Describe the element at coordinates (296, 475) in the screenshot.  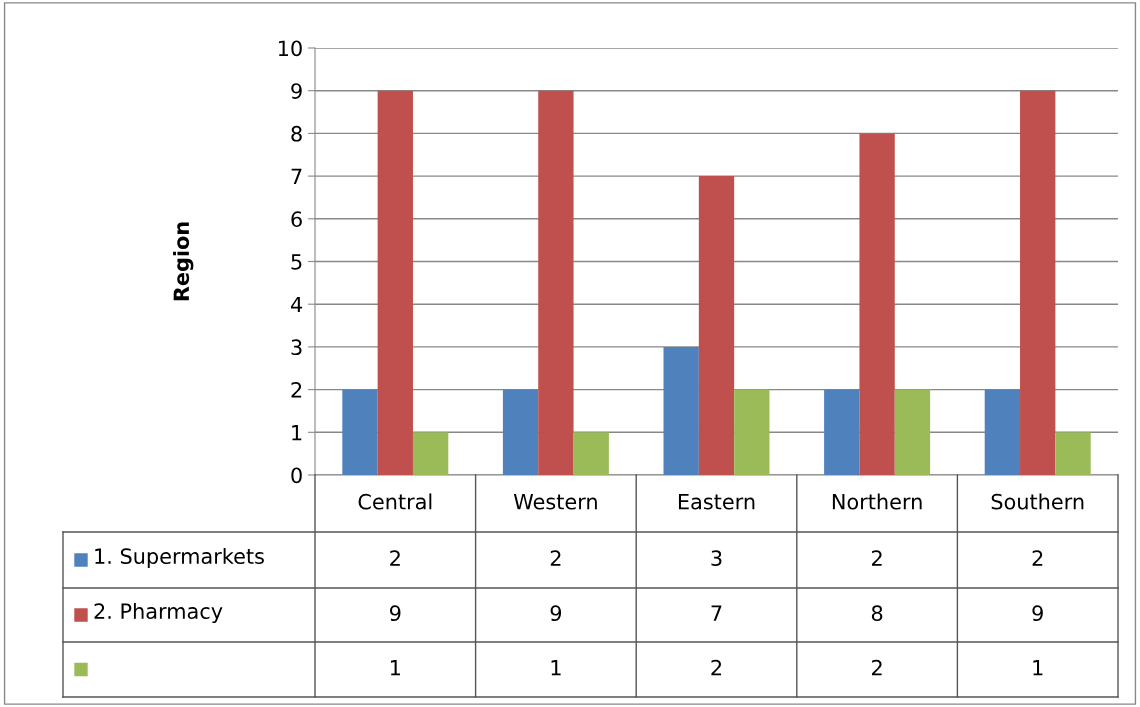
I see `y-tick-label: 0` at that location.